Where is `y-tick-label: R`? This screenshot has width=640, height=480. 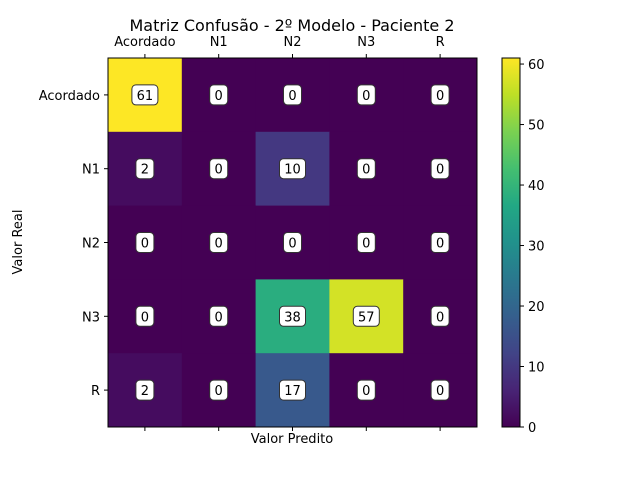 y-tick-label: R is located at coordinates (95, 391).